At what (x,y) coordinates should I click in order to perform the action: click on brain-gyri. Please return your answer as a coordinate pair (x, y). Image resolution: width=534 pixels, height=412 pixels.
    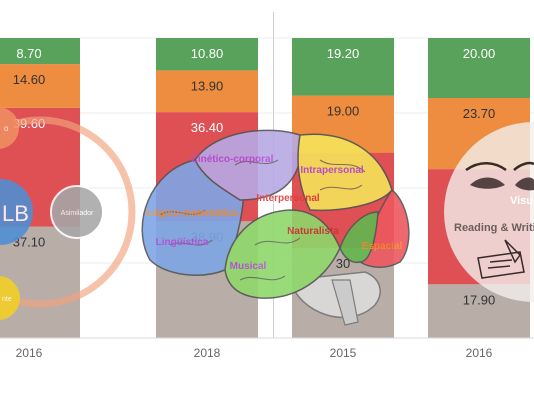
    Looking at the image, I should click on (262, 220).